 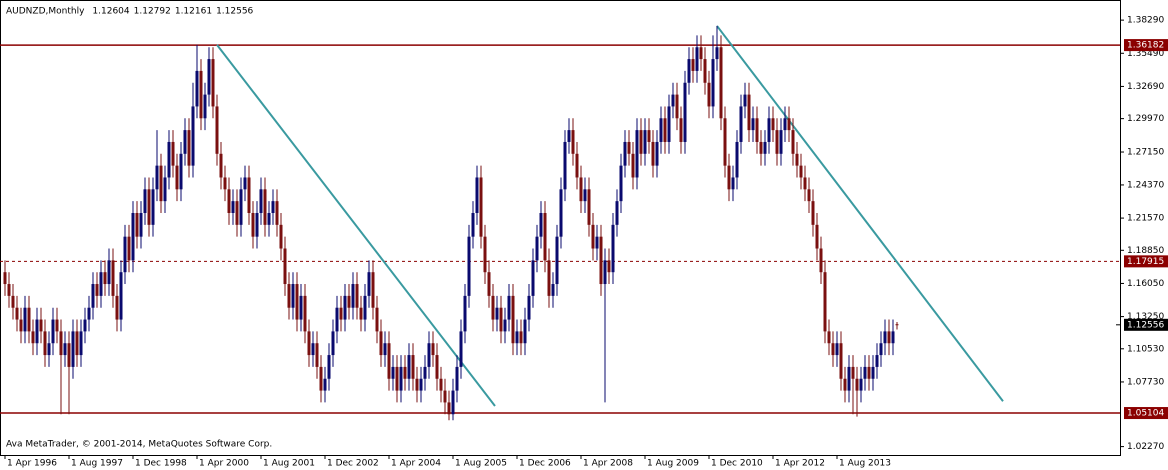 I want to click on y-tick-label: 1.21570, so click(x=1145, y=219).